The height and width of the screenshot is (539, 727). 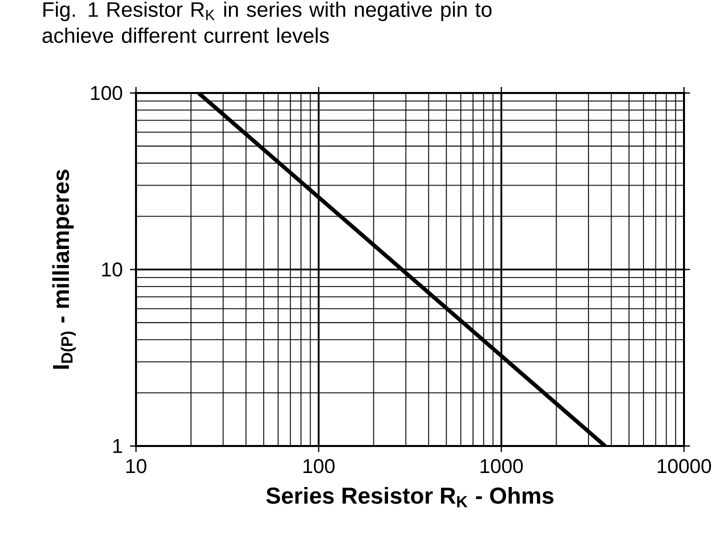 I want to click on y-tick-label: 1, so click(x=117, y=446).